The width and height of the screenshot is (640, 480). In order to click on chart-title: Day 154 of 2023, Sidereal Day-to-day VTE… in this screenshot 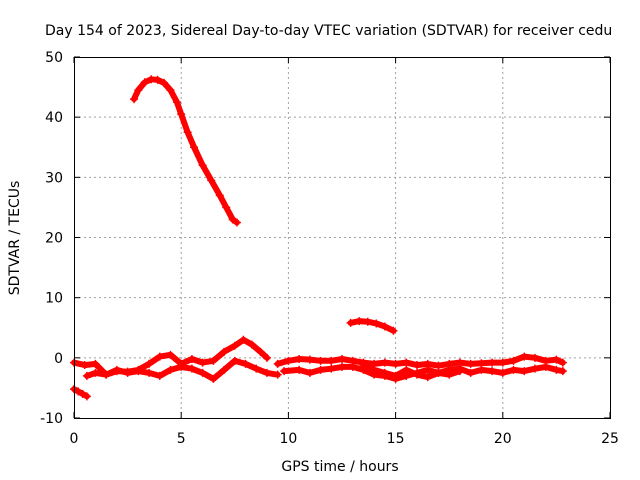, I will do `click(328, 31)`.